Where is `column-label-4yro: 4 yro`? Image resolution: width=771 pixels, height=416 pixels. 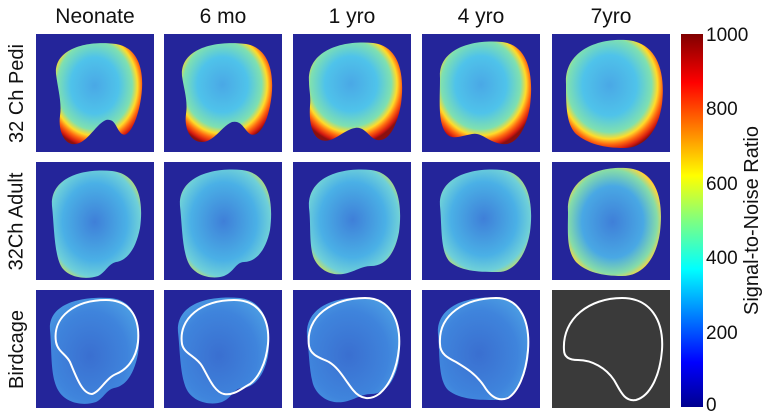 column-label-4yro: 4 yro is located at coordinates (481, 16).